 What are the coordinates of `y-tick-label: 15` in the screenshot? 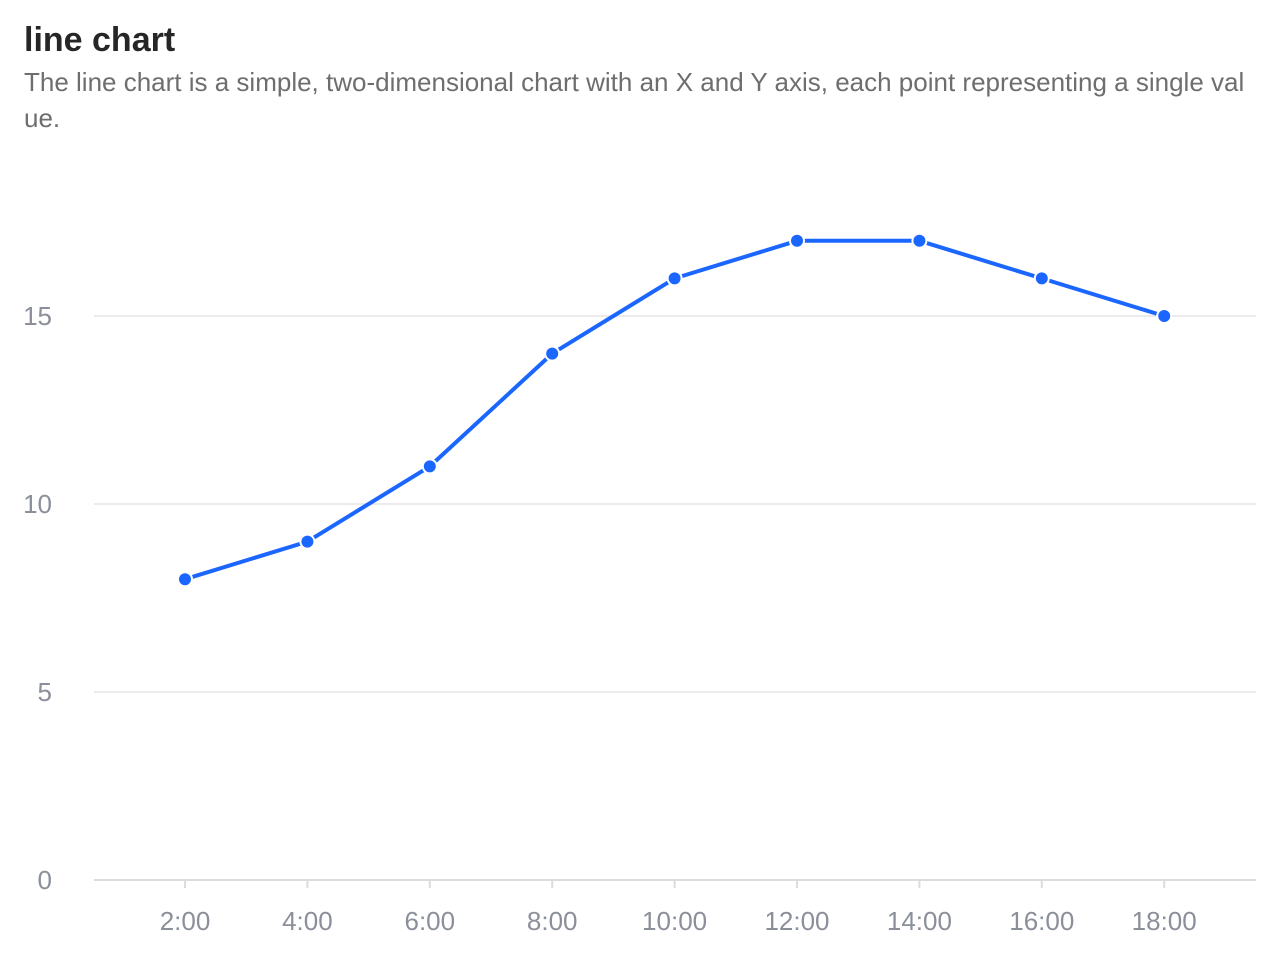 It's located at (37, 316).